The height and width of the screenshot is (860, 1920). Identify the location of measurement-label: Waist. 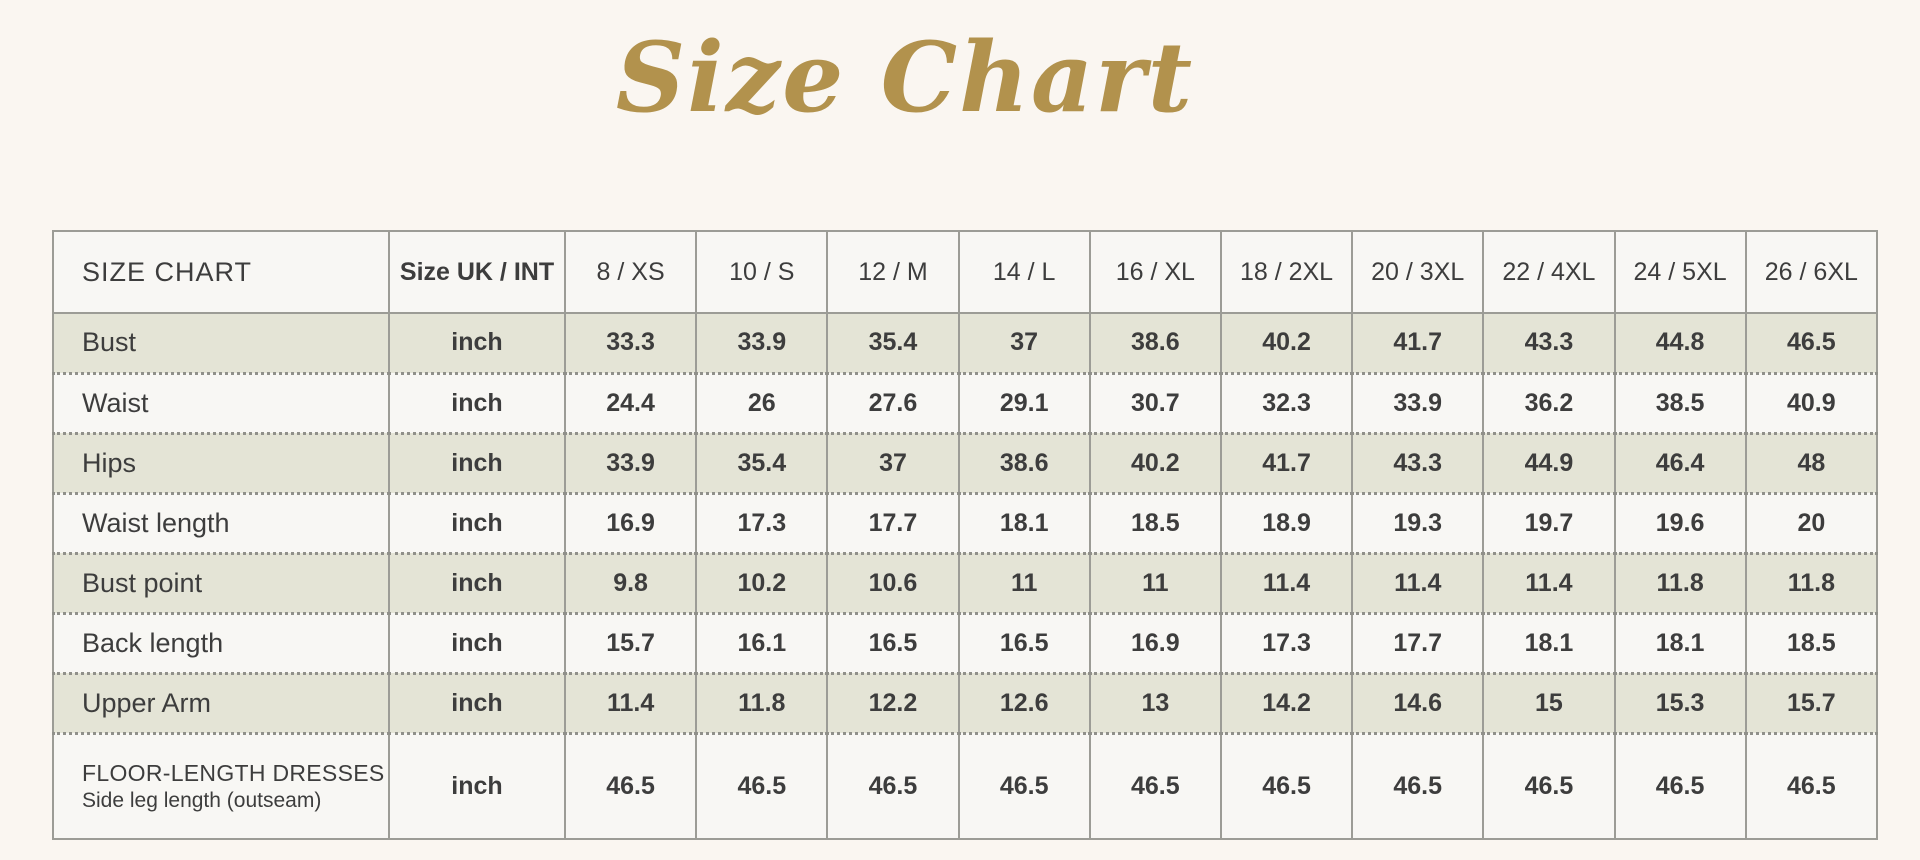
(115, 402).